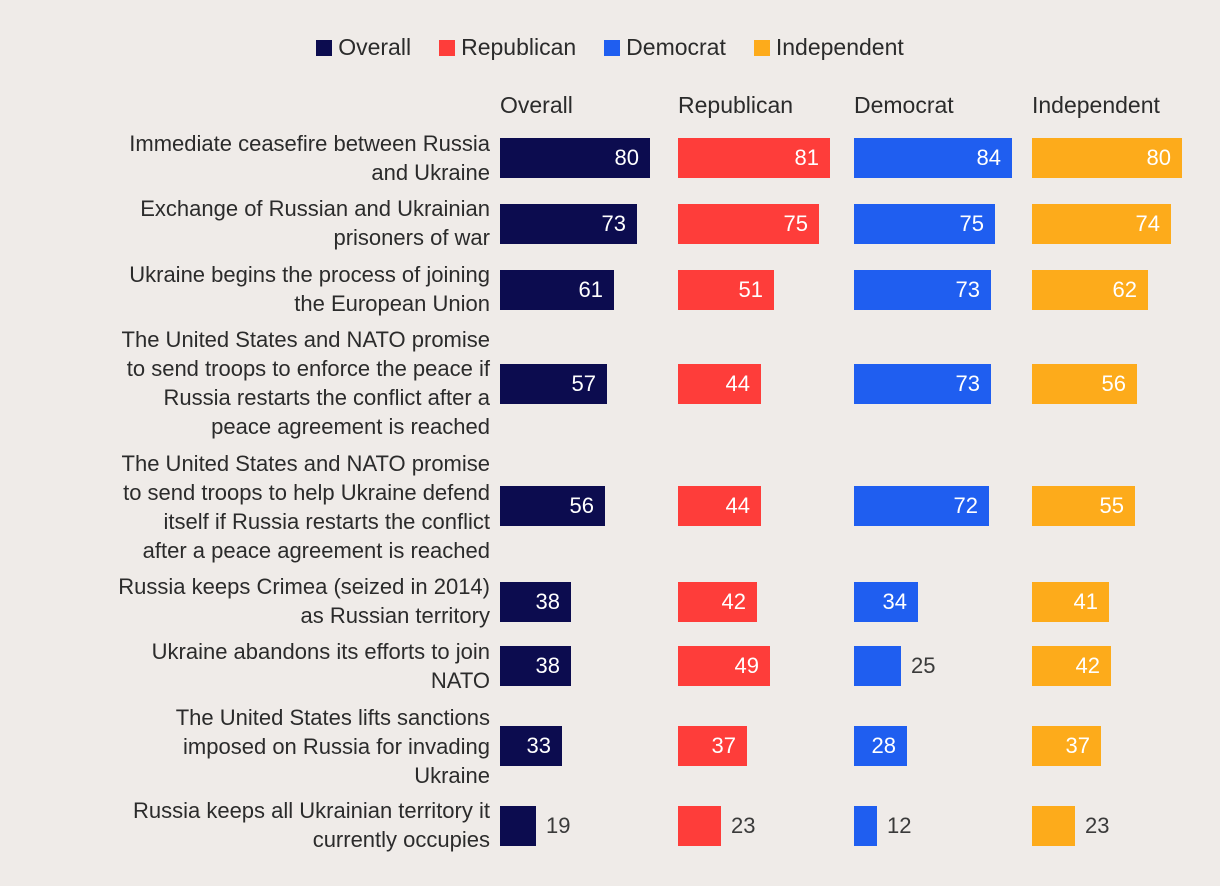  What do you see at coordinates (883, 745) in the screenshot?
I see `data-label: 28` at bounding box center [883, 745].